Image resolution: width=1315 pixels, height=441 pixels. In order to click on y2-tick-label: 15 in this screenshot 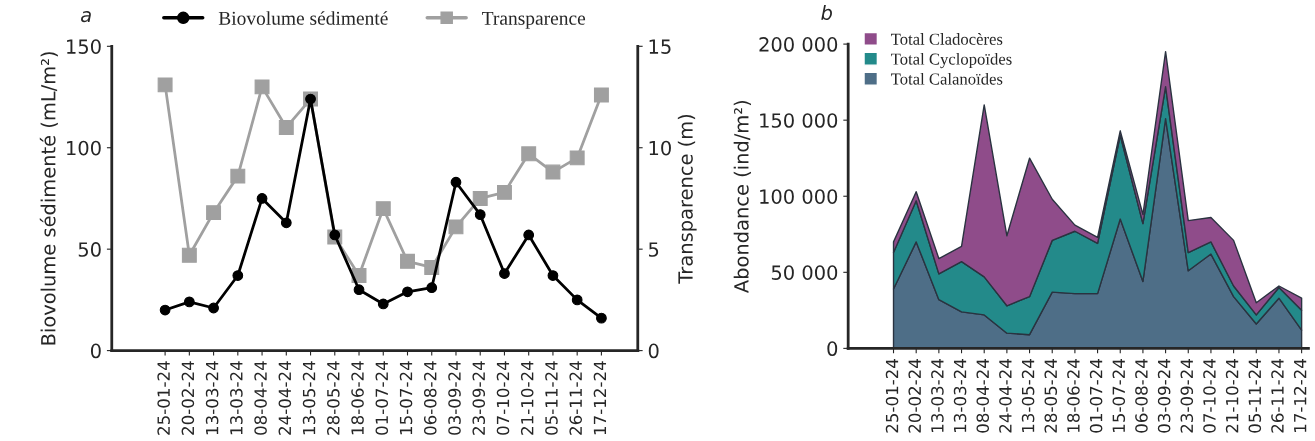, I will do `click(660, 46)`.